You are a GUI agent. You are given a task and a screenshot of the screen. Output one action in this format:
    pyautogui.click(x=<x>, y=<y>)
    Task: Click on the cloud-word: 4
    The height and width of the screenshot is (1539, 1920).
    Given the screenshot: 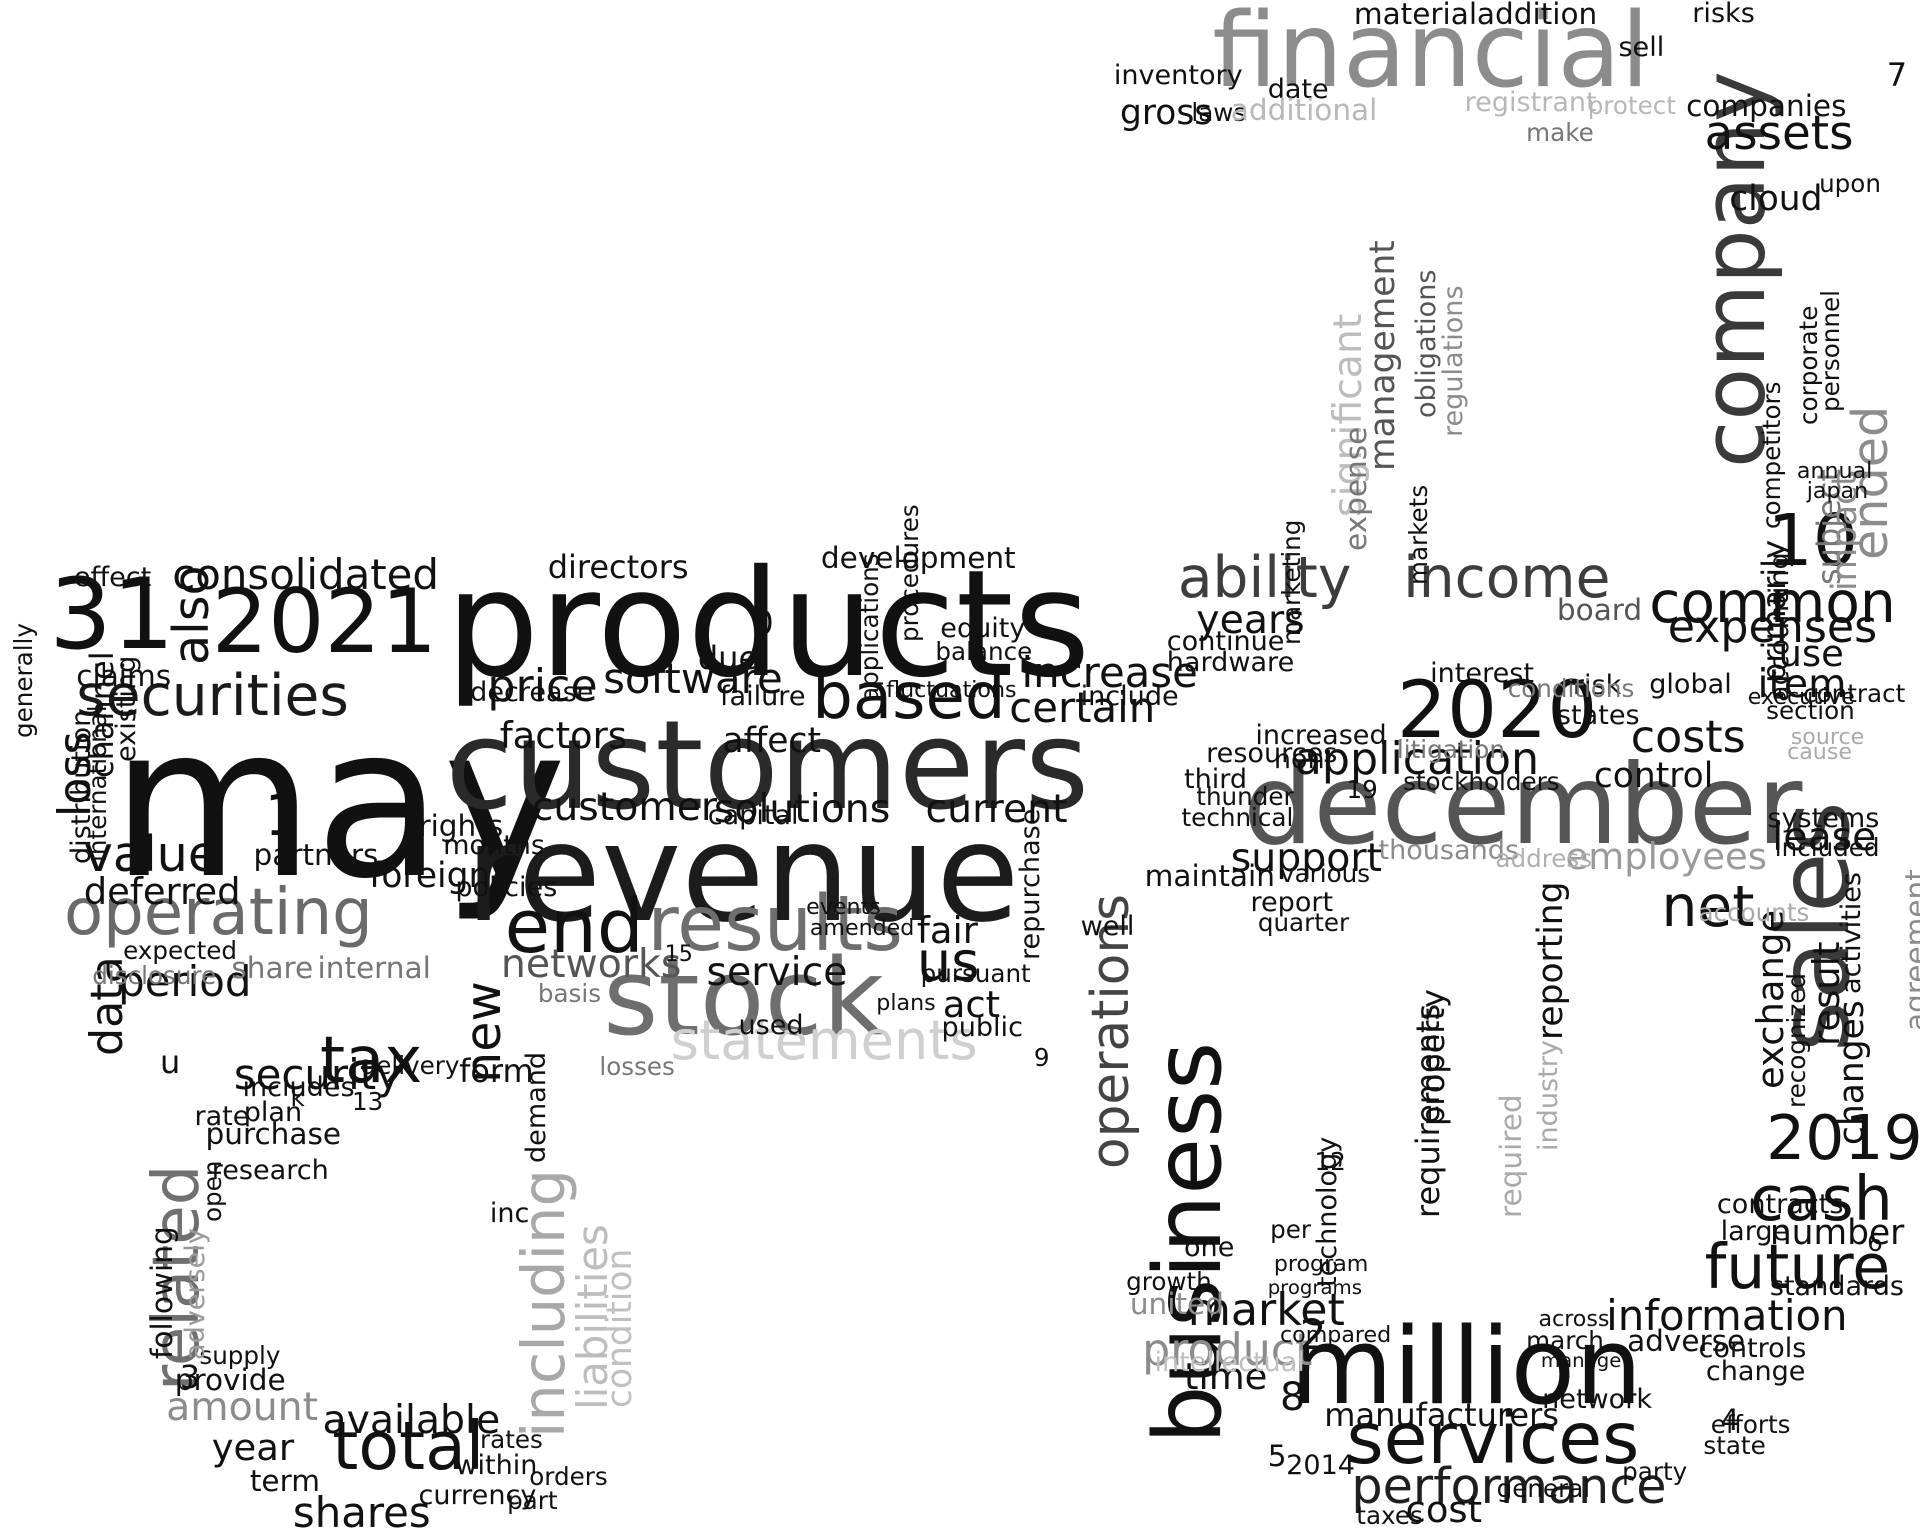 What is the action you would take?
    pyautogui.click(x=1730, y=1419)
    